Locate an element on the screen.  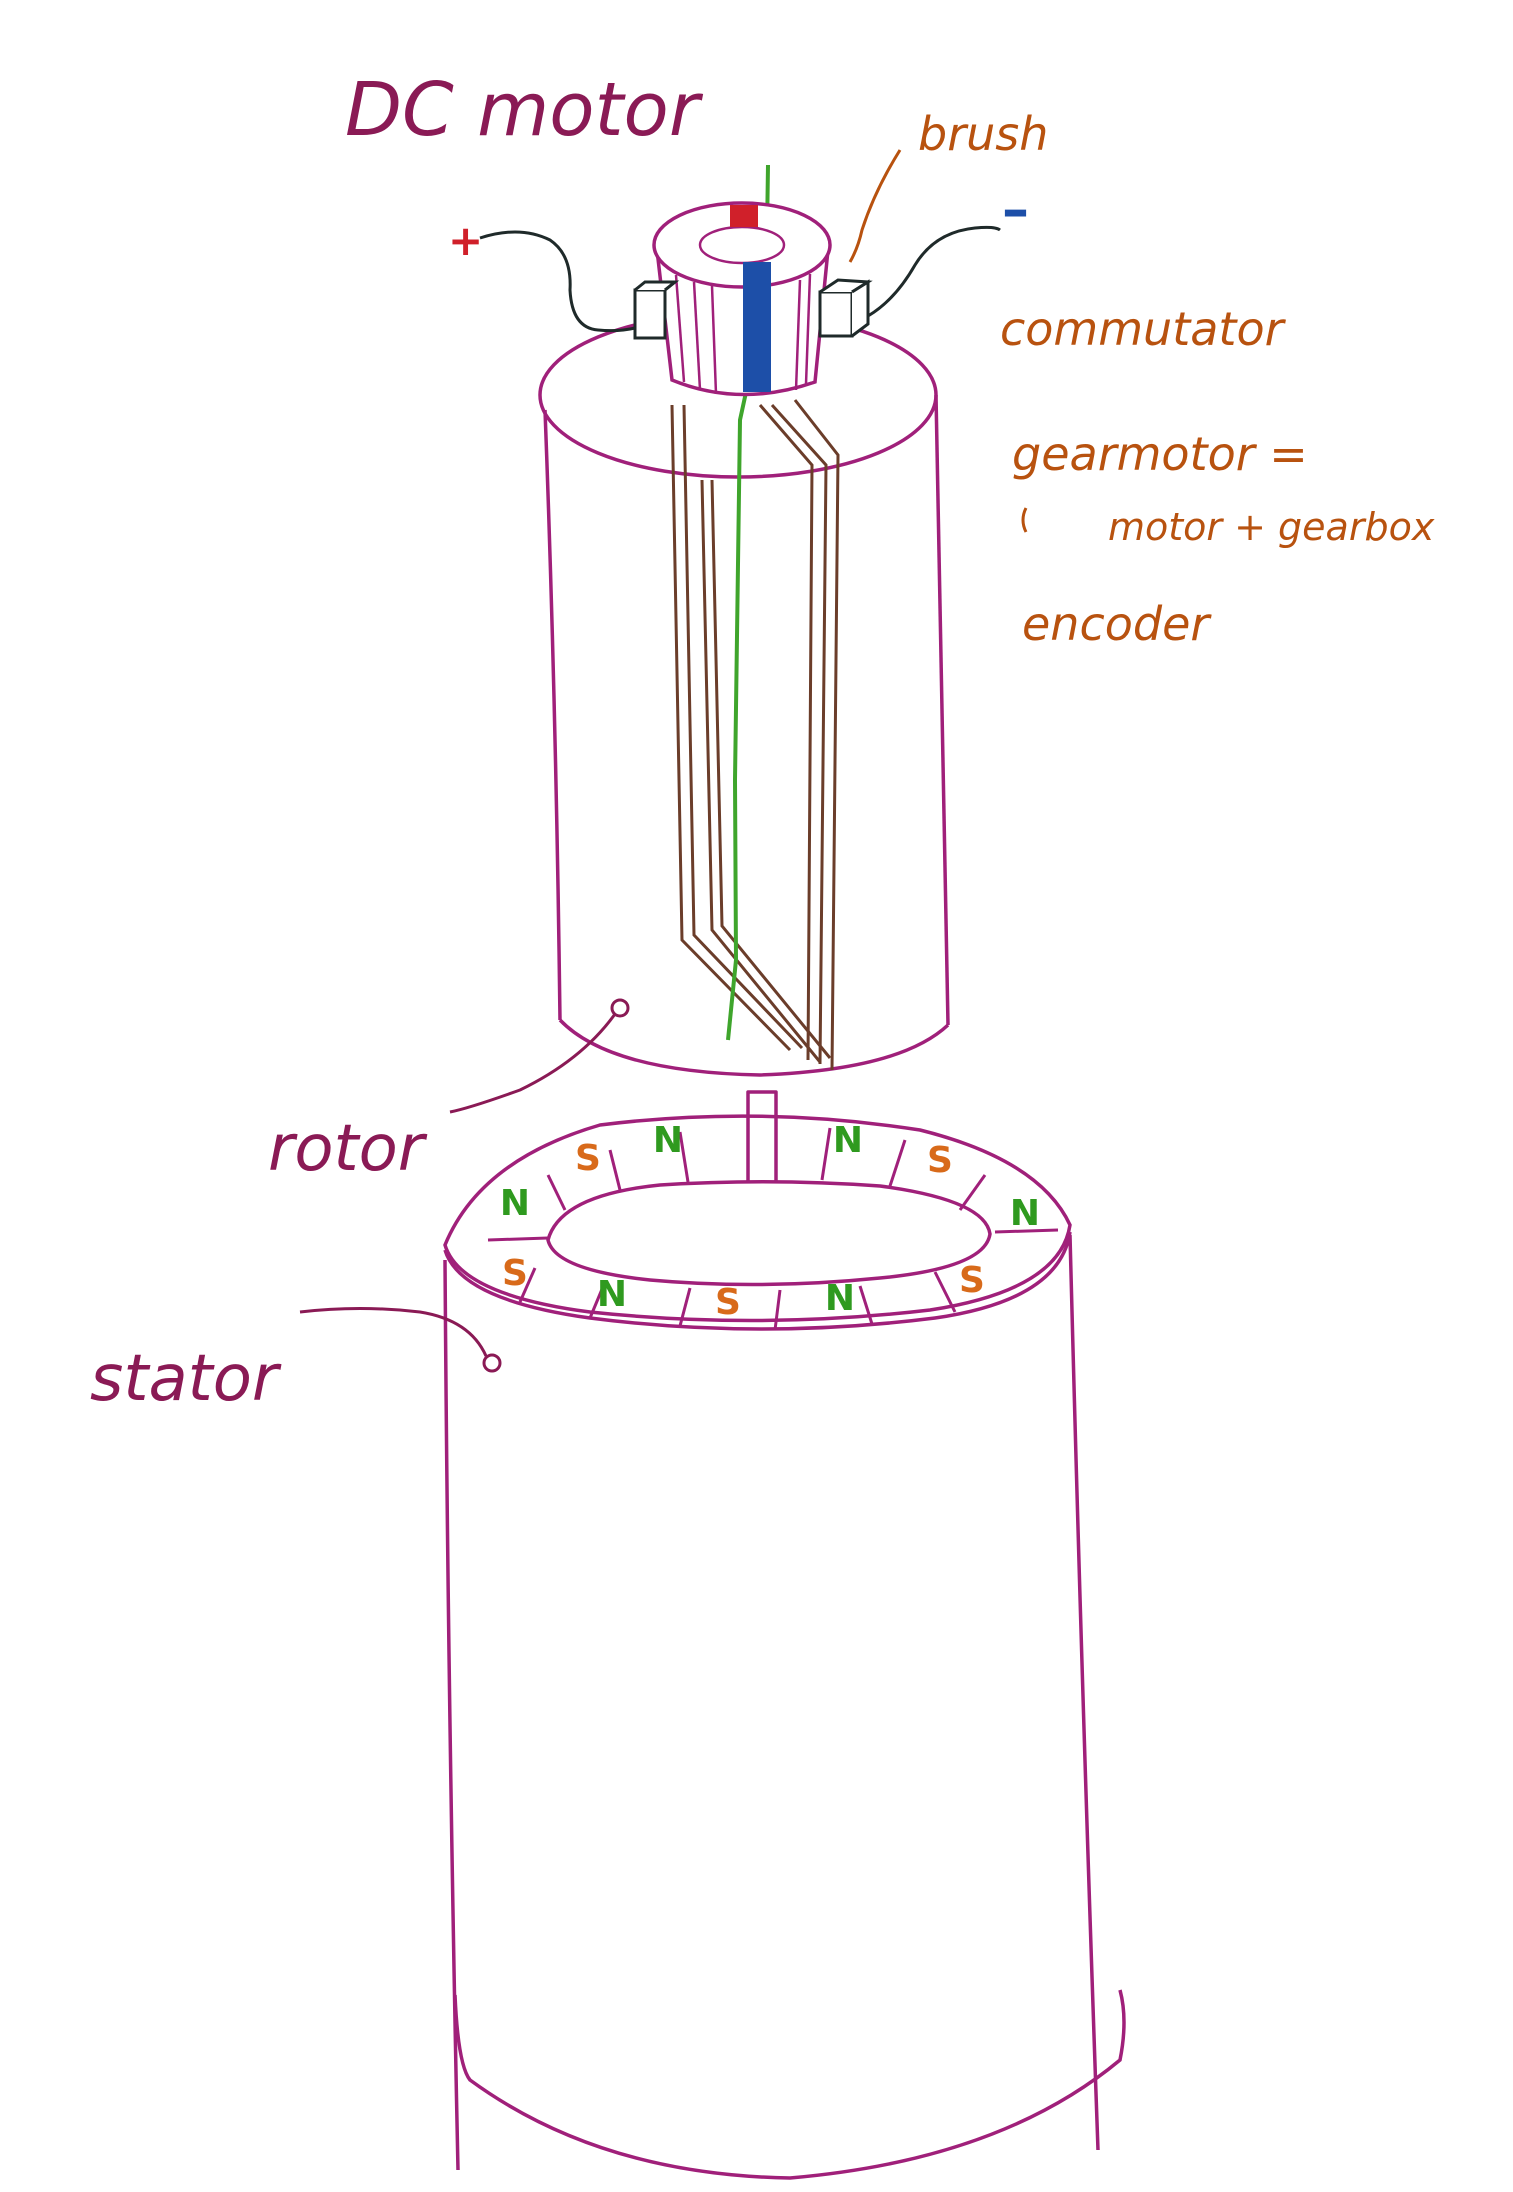
rotor-leader-line is located at coordinates (533, 1063).